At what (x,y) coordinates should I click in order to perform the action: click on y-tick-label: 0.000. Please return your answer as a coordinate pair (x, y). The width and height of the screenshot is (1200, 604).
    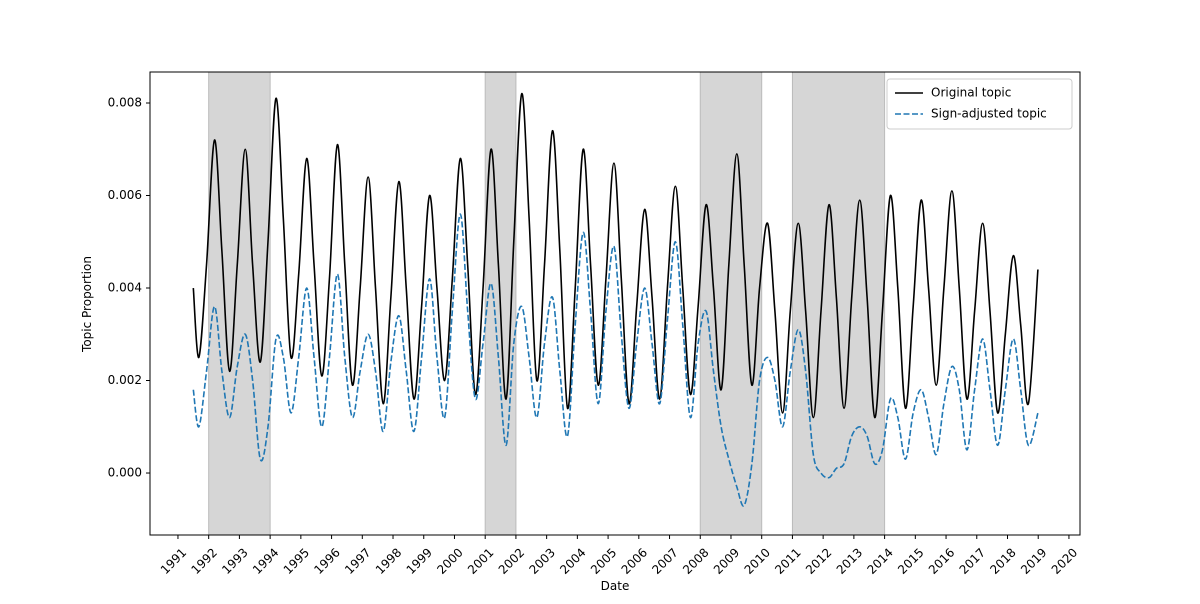
    Looking at the image, I should click on (125, 473).